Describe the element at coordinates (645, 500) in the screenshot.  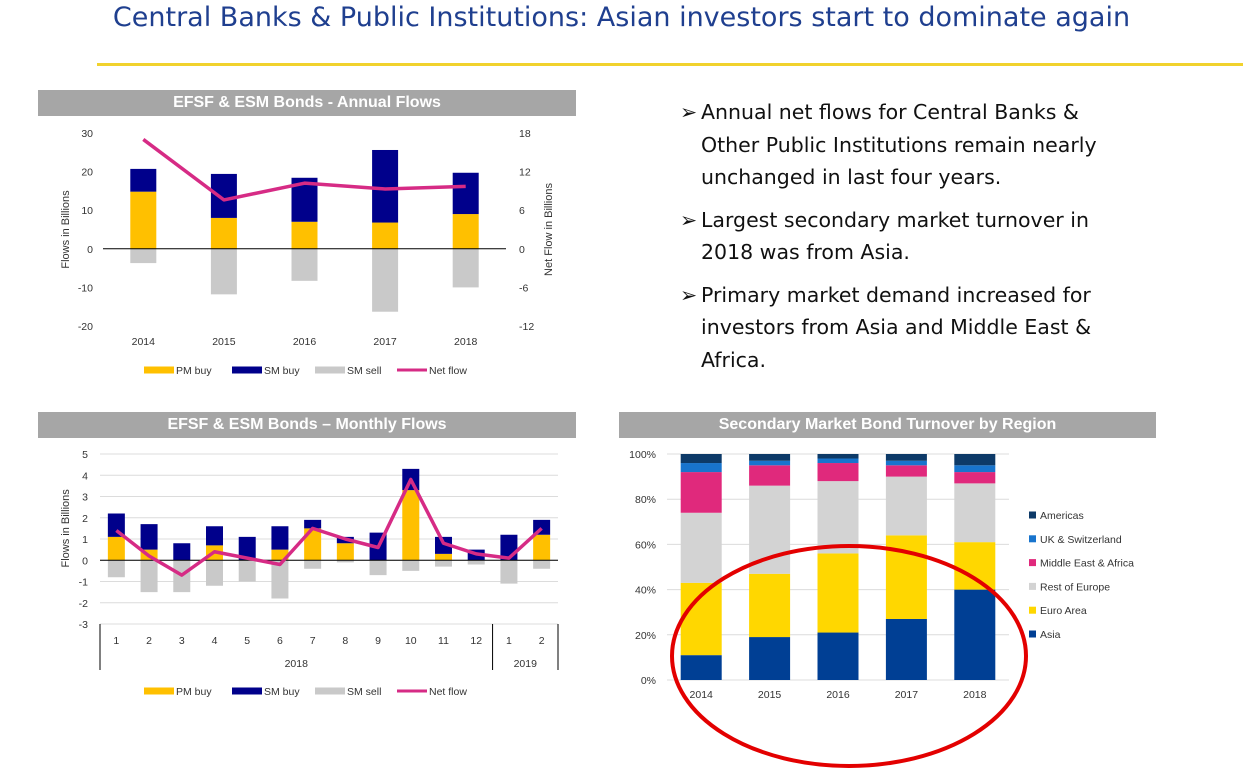
I see `y-tick-label: 80%` at that location.